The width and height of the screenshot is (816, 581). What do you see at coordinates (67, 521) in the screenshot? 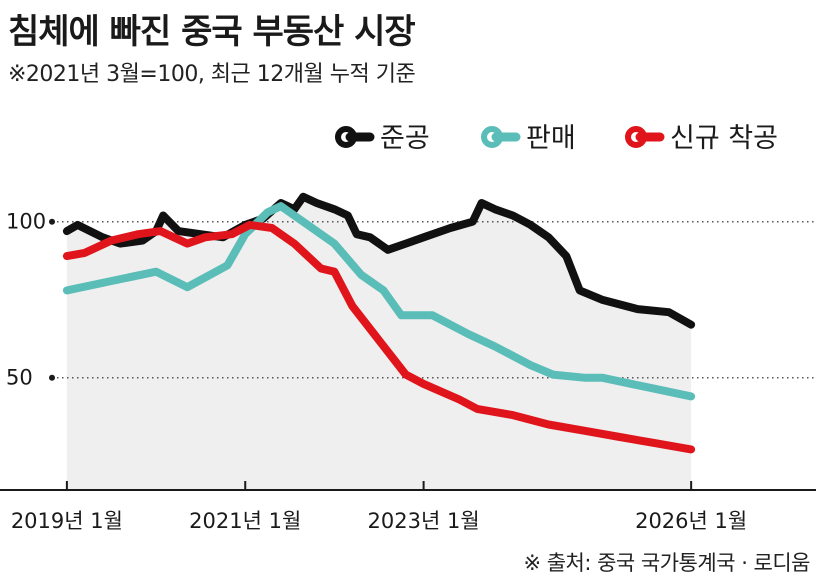
I see `x-tick-label: 2019년 1월` at bounding box center [67, 521].